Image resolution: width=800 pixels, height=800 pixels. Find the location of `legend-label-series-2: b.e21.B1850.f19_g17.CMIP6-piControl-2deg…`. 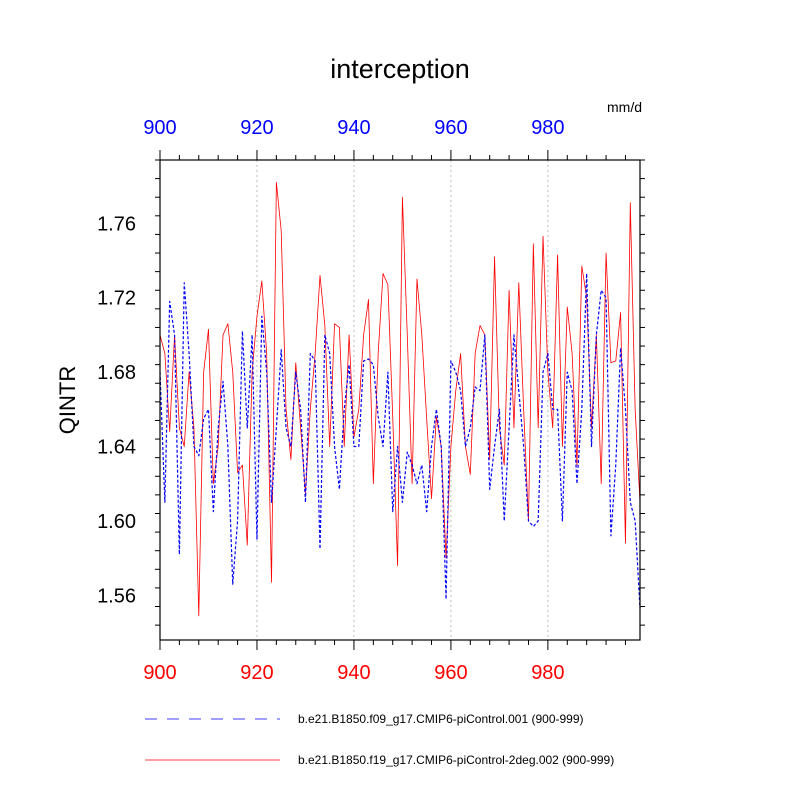

legend-label-series-2: b.e21.B1850.f19_g17.CMIP6-piControl-2deg… is located at coordinates (456, 760).